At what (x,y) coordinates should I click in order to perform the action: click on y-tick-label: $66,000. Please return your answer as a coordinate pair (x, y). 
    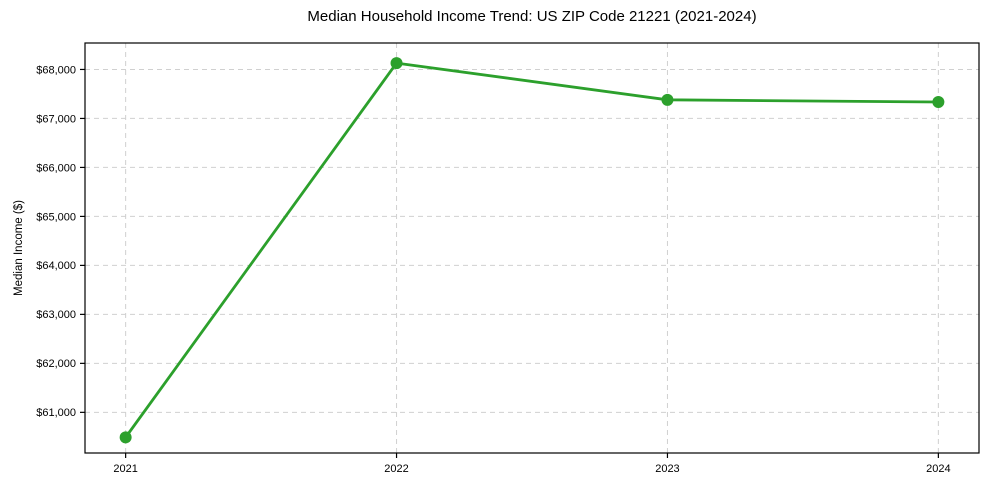
    Looking at the image, I should click on (56, 168).